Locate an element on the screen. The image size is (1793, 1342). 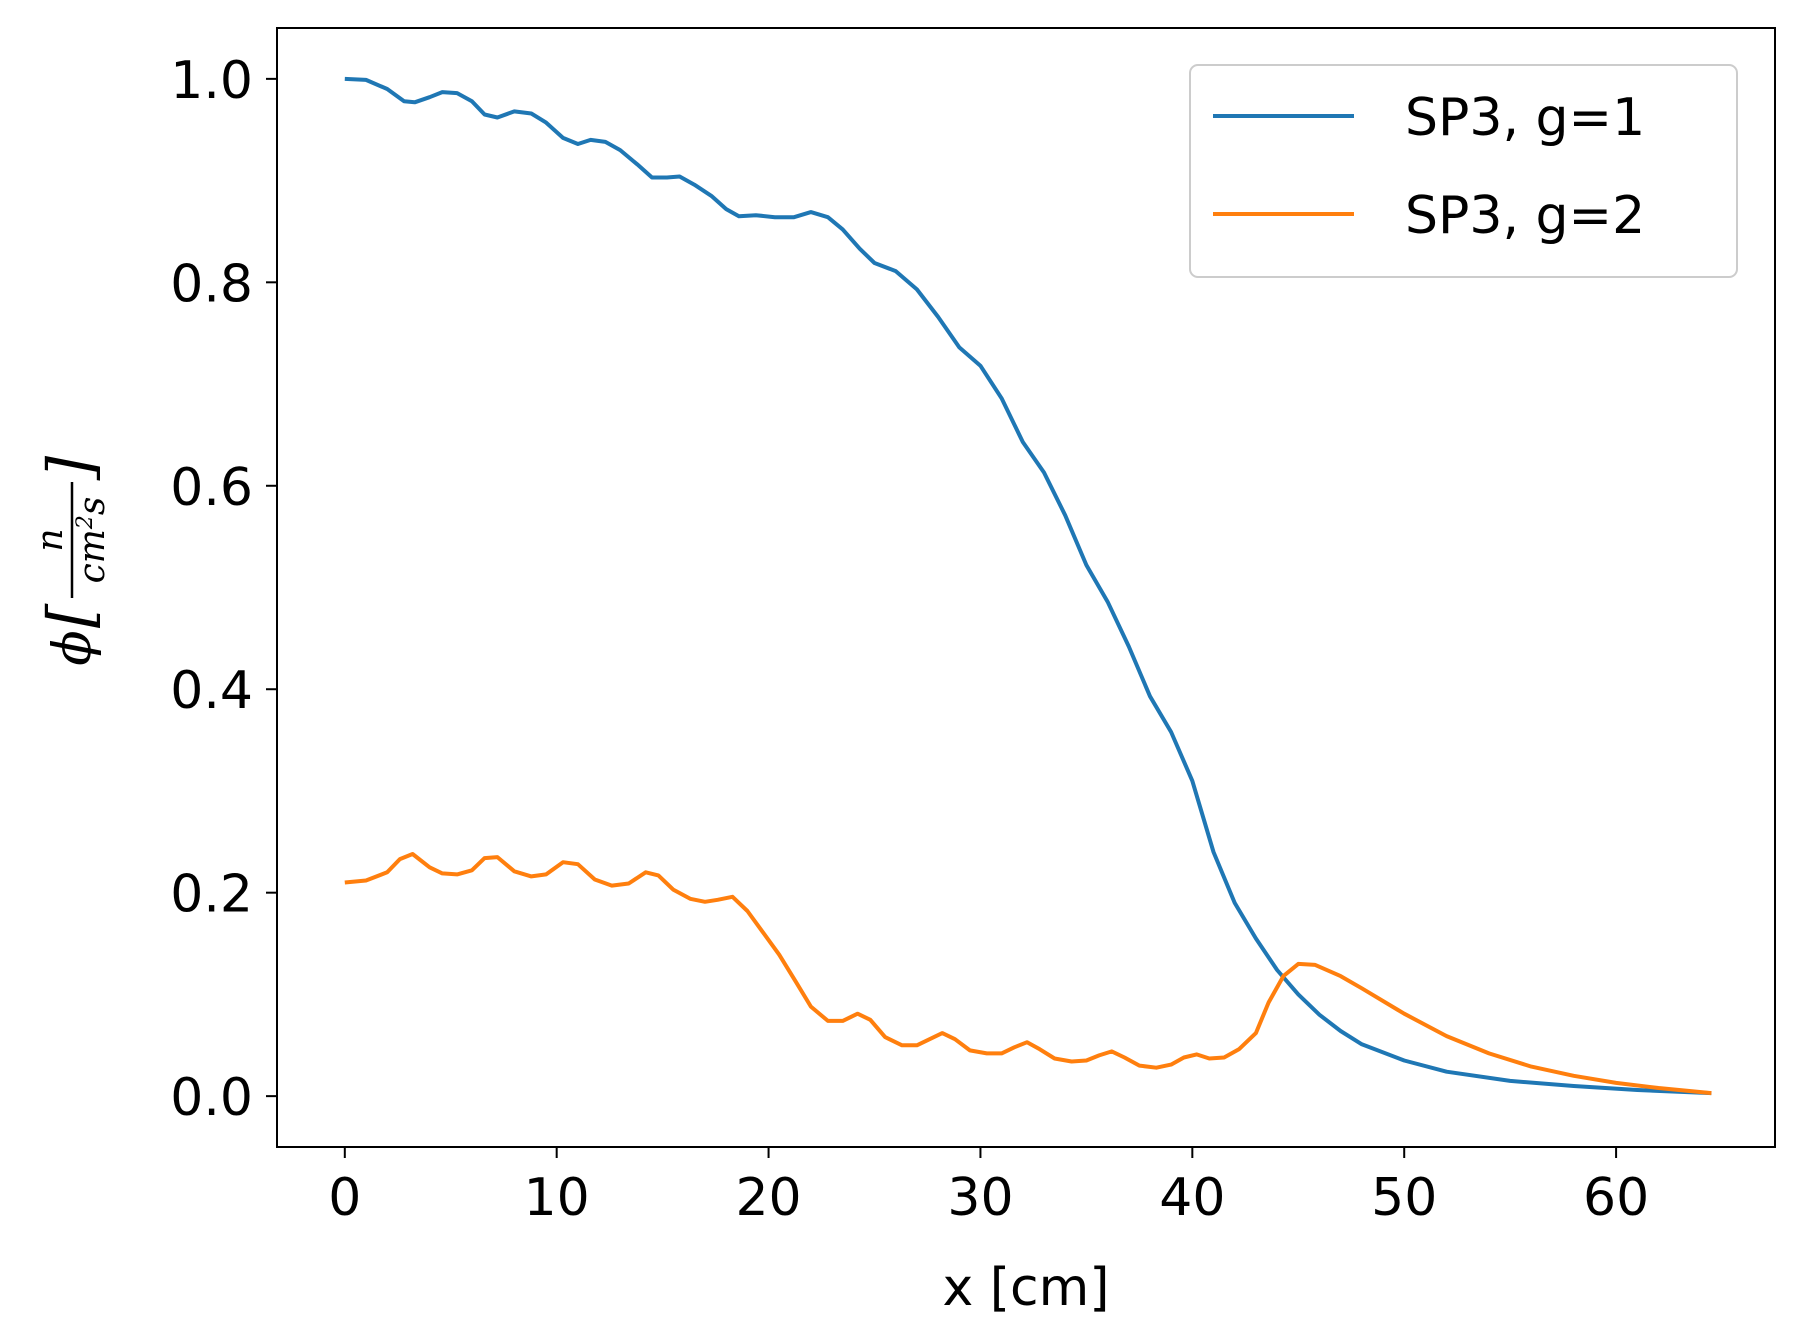
y-axis-label-denominator-base: cm is located at coordinates (92, 556).